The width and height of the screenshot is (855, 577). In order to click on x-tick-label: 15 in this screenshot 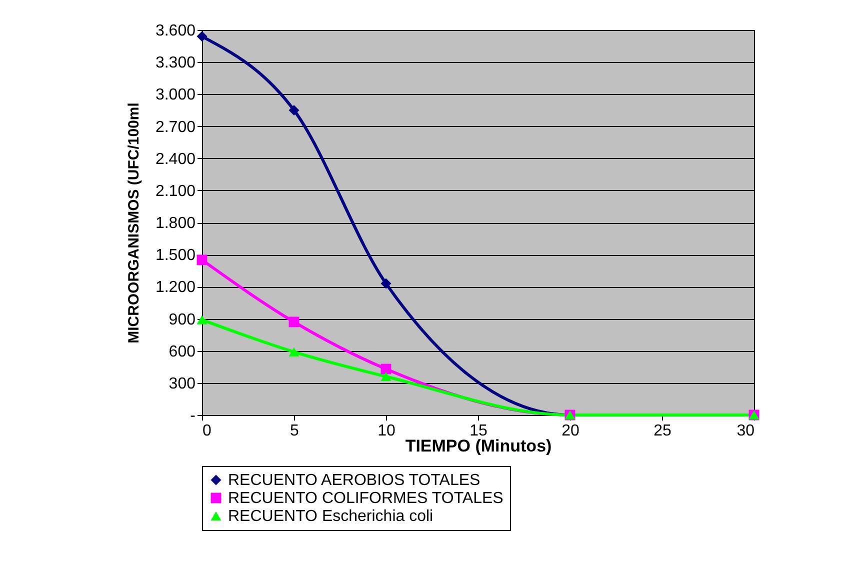, I will do `click(479, 431)`.